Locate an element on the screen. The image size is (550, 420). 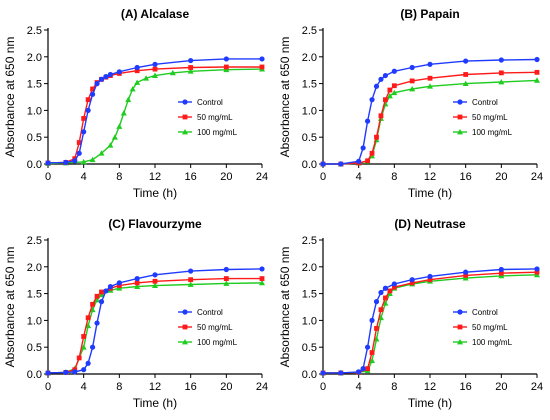
neutrase-y-tick-label: 0.5 is located at coordinates (309, 348).